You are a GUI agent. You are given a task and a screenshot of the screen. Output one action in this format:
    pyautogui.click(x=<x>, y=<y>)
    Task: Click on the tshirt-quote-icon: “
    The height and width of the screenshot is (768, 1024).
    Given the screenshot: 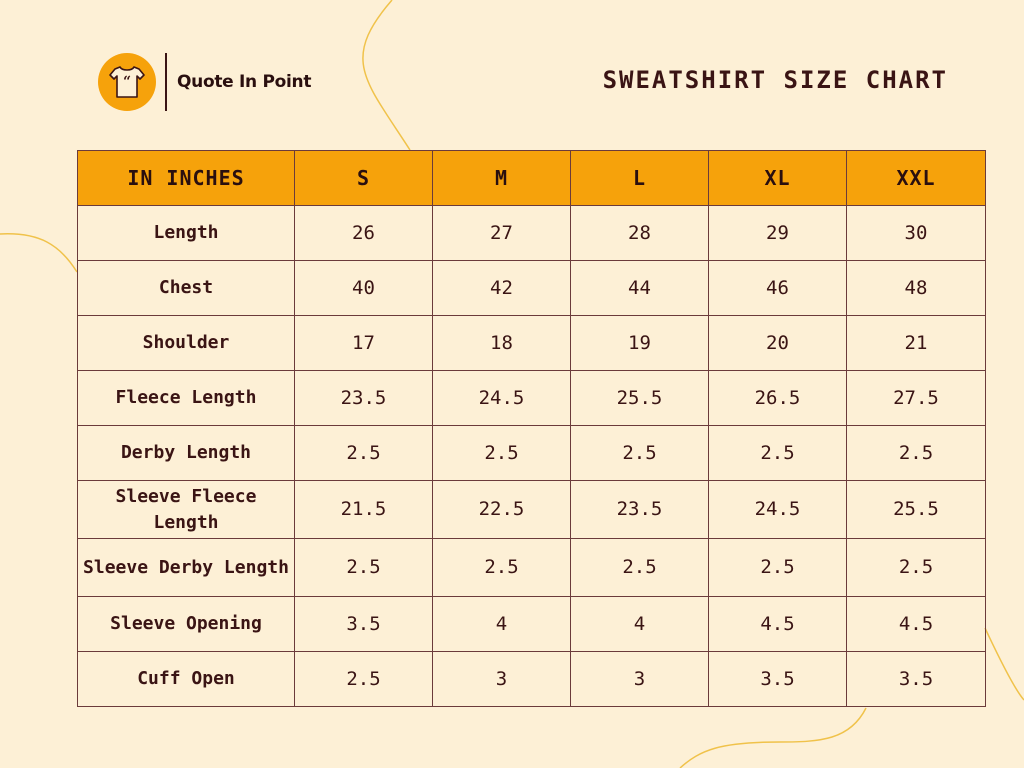 What is the action you would take?
    pyautogui.click(x=127, y=82)
    